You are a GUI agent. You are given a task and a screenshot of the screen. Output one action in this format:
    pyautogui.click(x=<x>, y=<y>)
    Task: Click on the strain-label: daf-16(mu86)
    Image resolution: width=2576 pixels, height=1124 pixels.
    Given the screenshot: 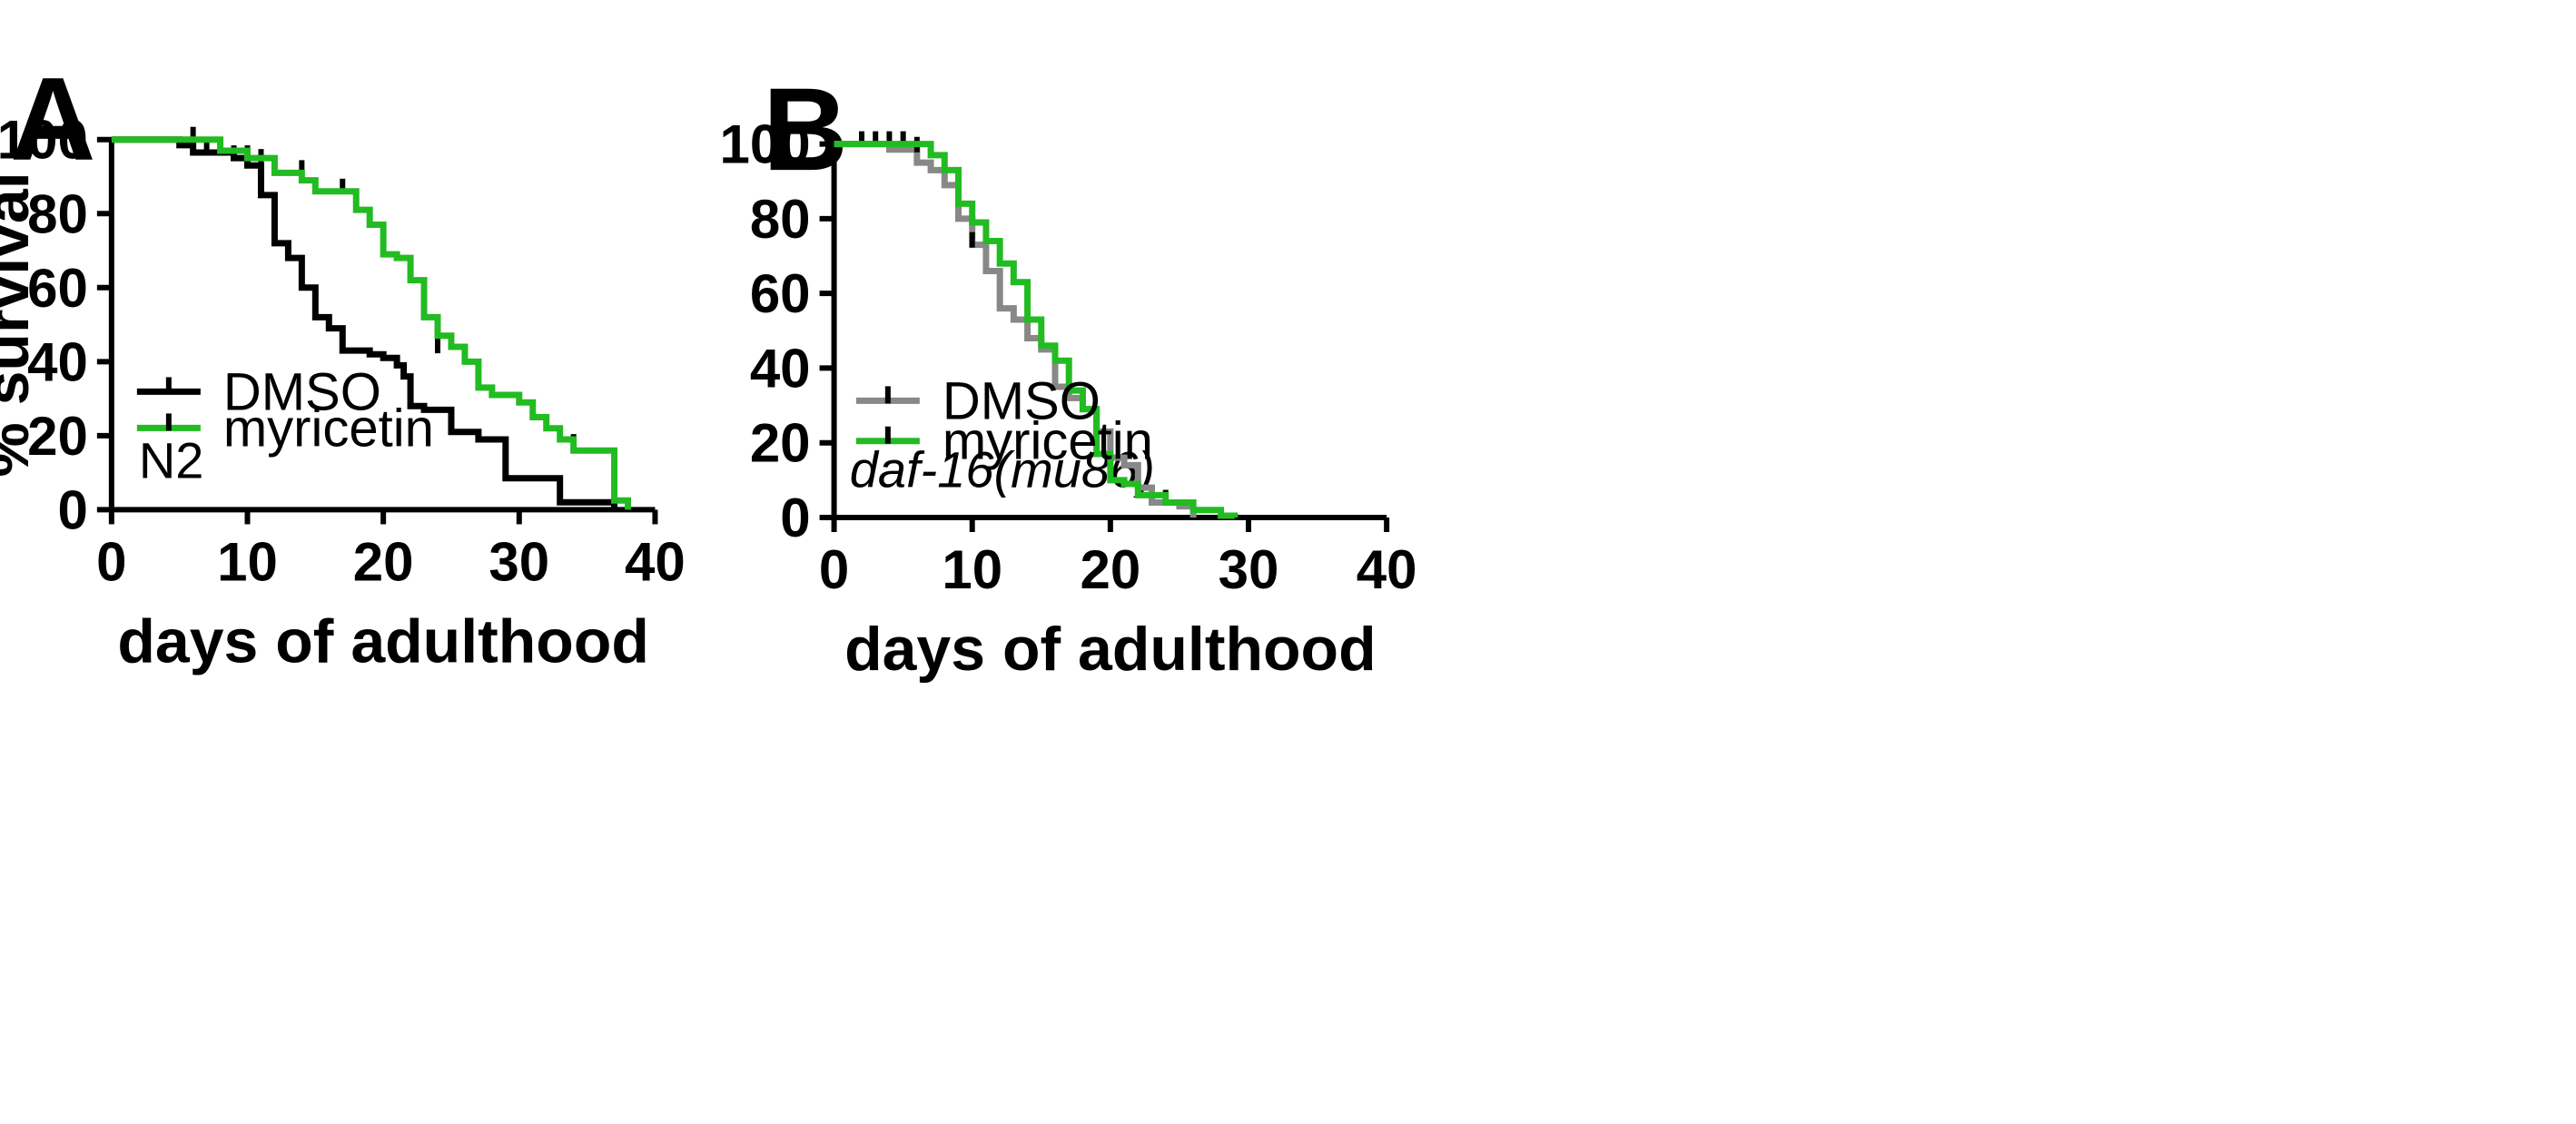 What is the action you would take?
    pyautogui.click(x=1002, y=470)
    